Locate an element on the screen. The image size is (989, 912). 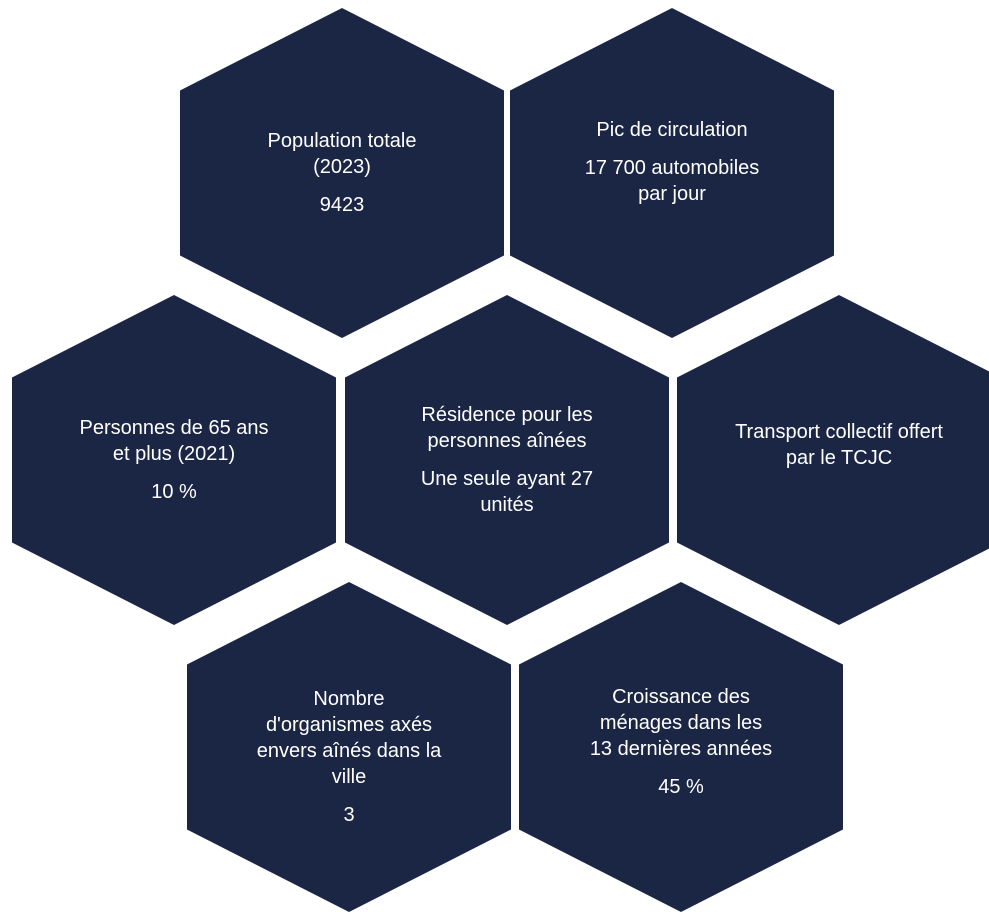
hex-label: Résidence pour les personnes aînées is located at coordinates (507, 428).